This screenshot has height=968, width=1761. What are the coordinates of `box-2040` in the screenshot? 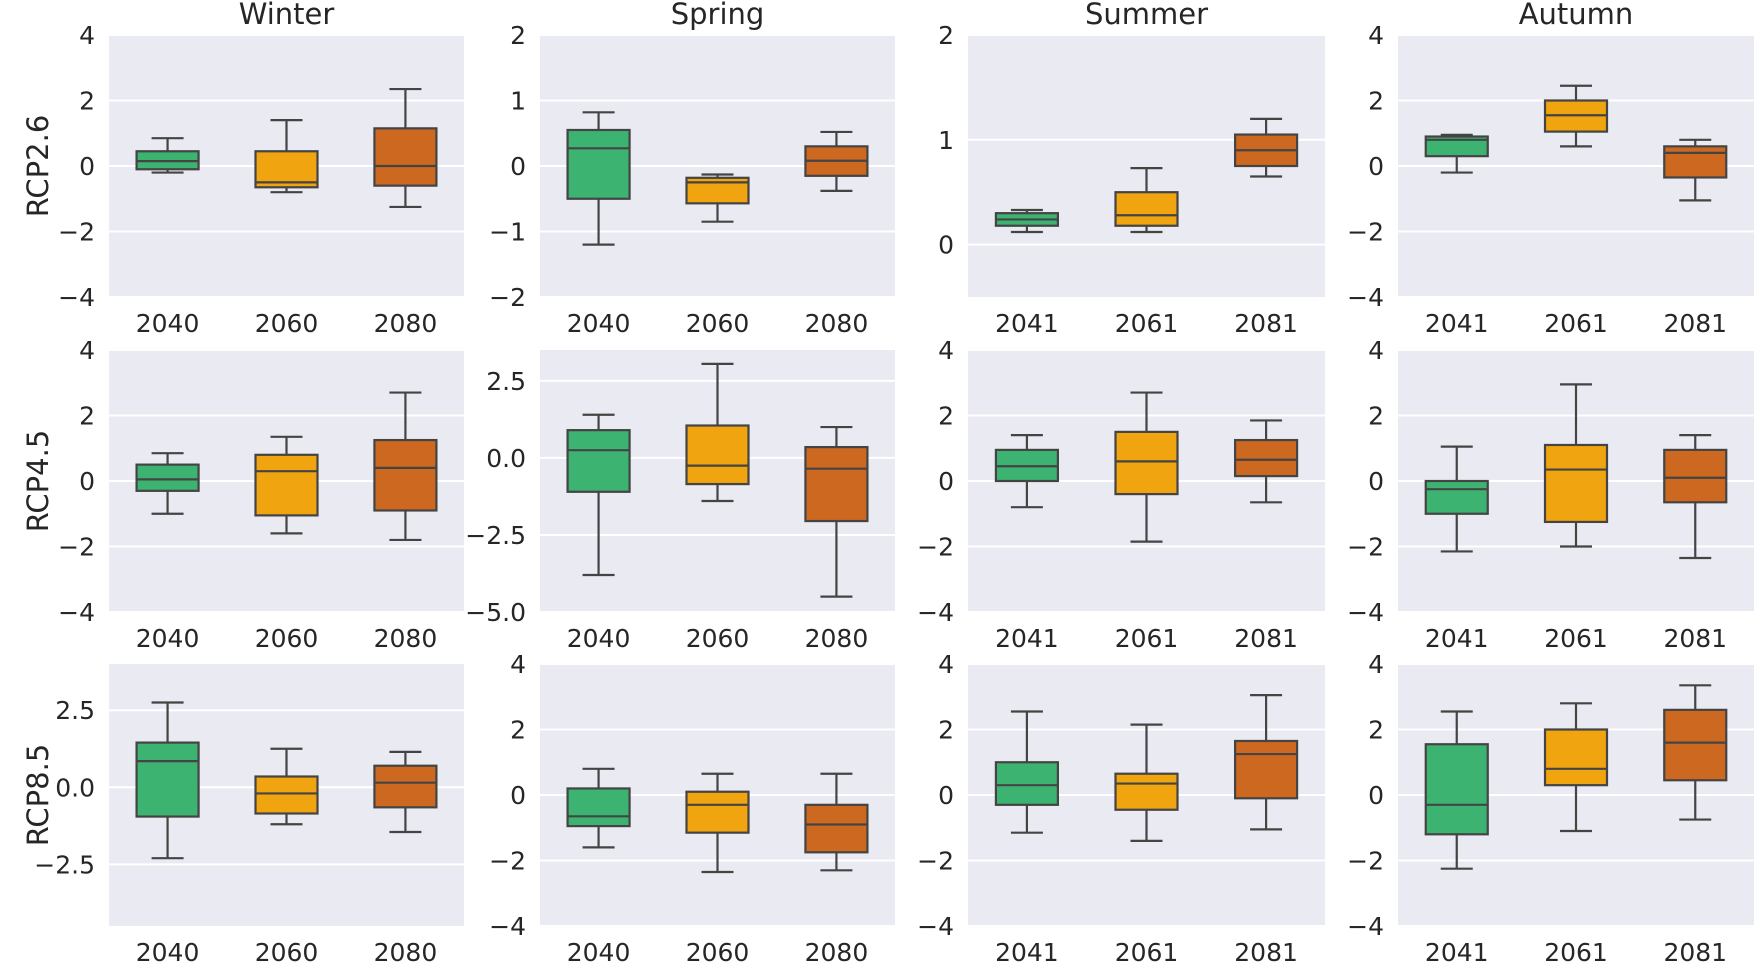 It's located at (167, 780).